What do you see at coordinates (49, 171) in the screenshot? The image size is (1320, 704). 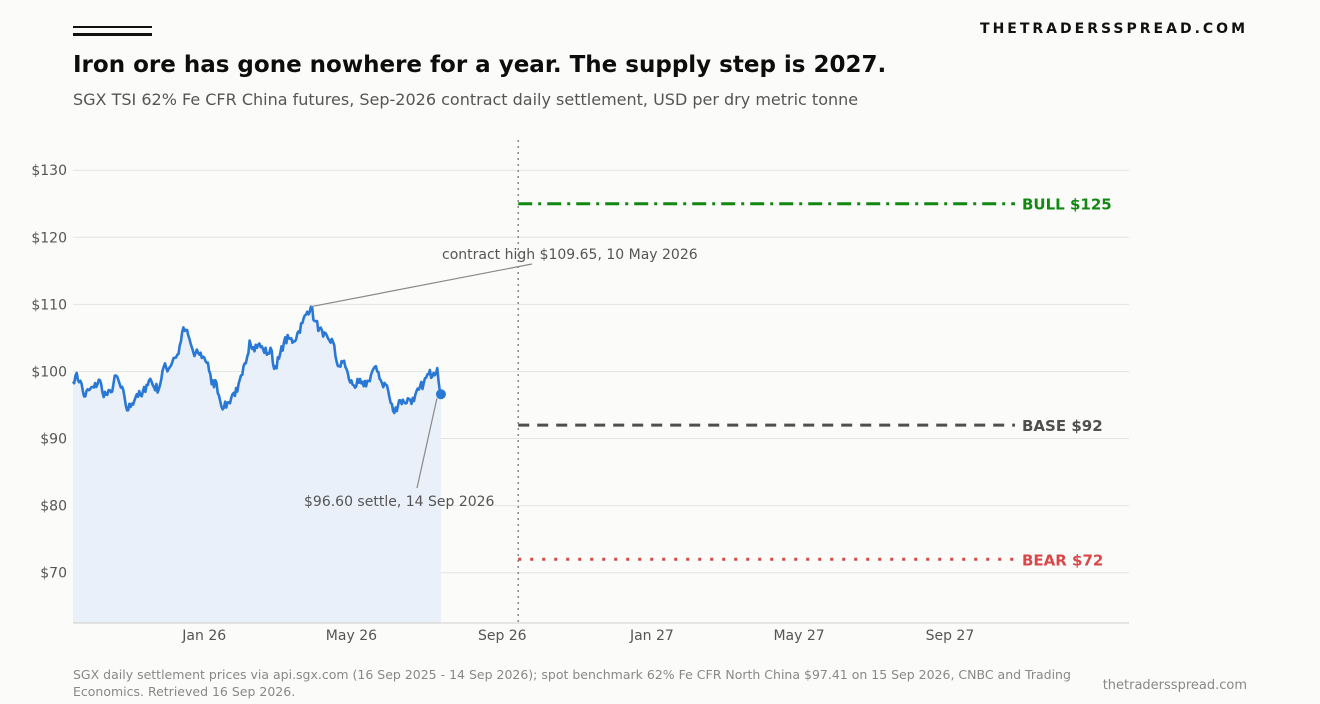 I see `y-tick-label: $130` at bounding box center [49, 171].